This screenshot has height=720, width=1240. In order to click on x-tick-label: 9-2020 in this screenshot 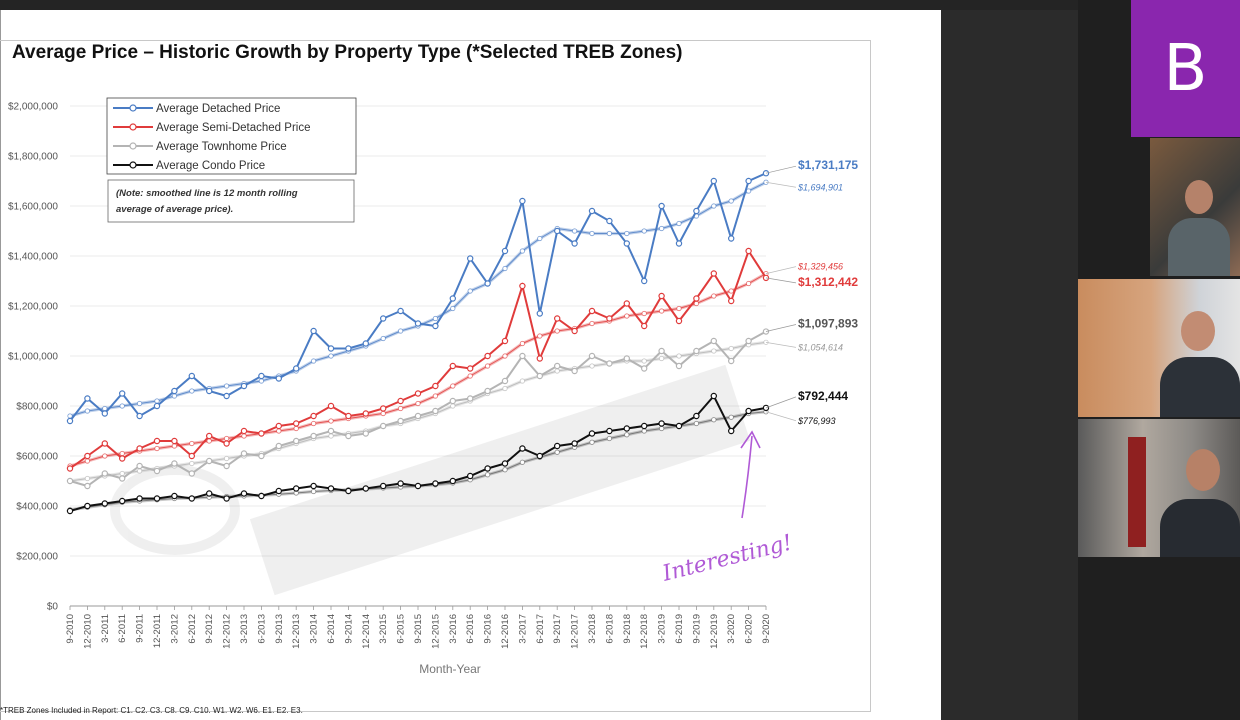, I will do `click(766, 629)`.